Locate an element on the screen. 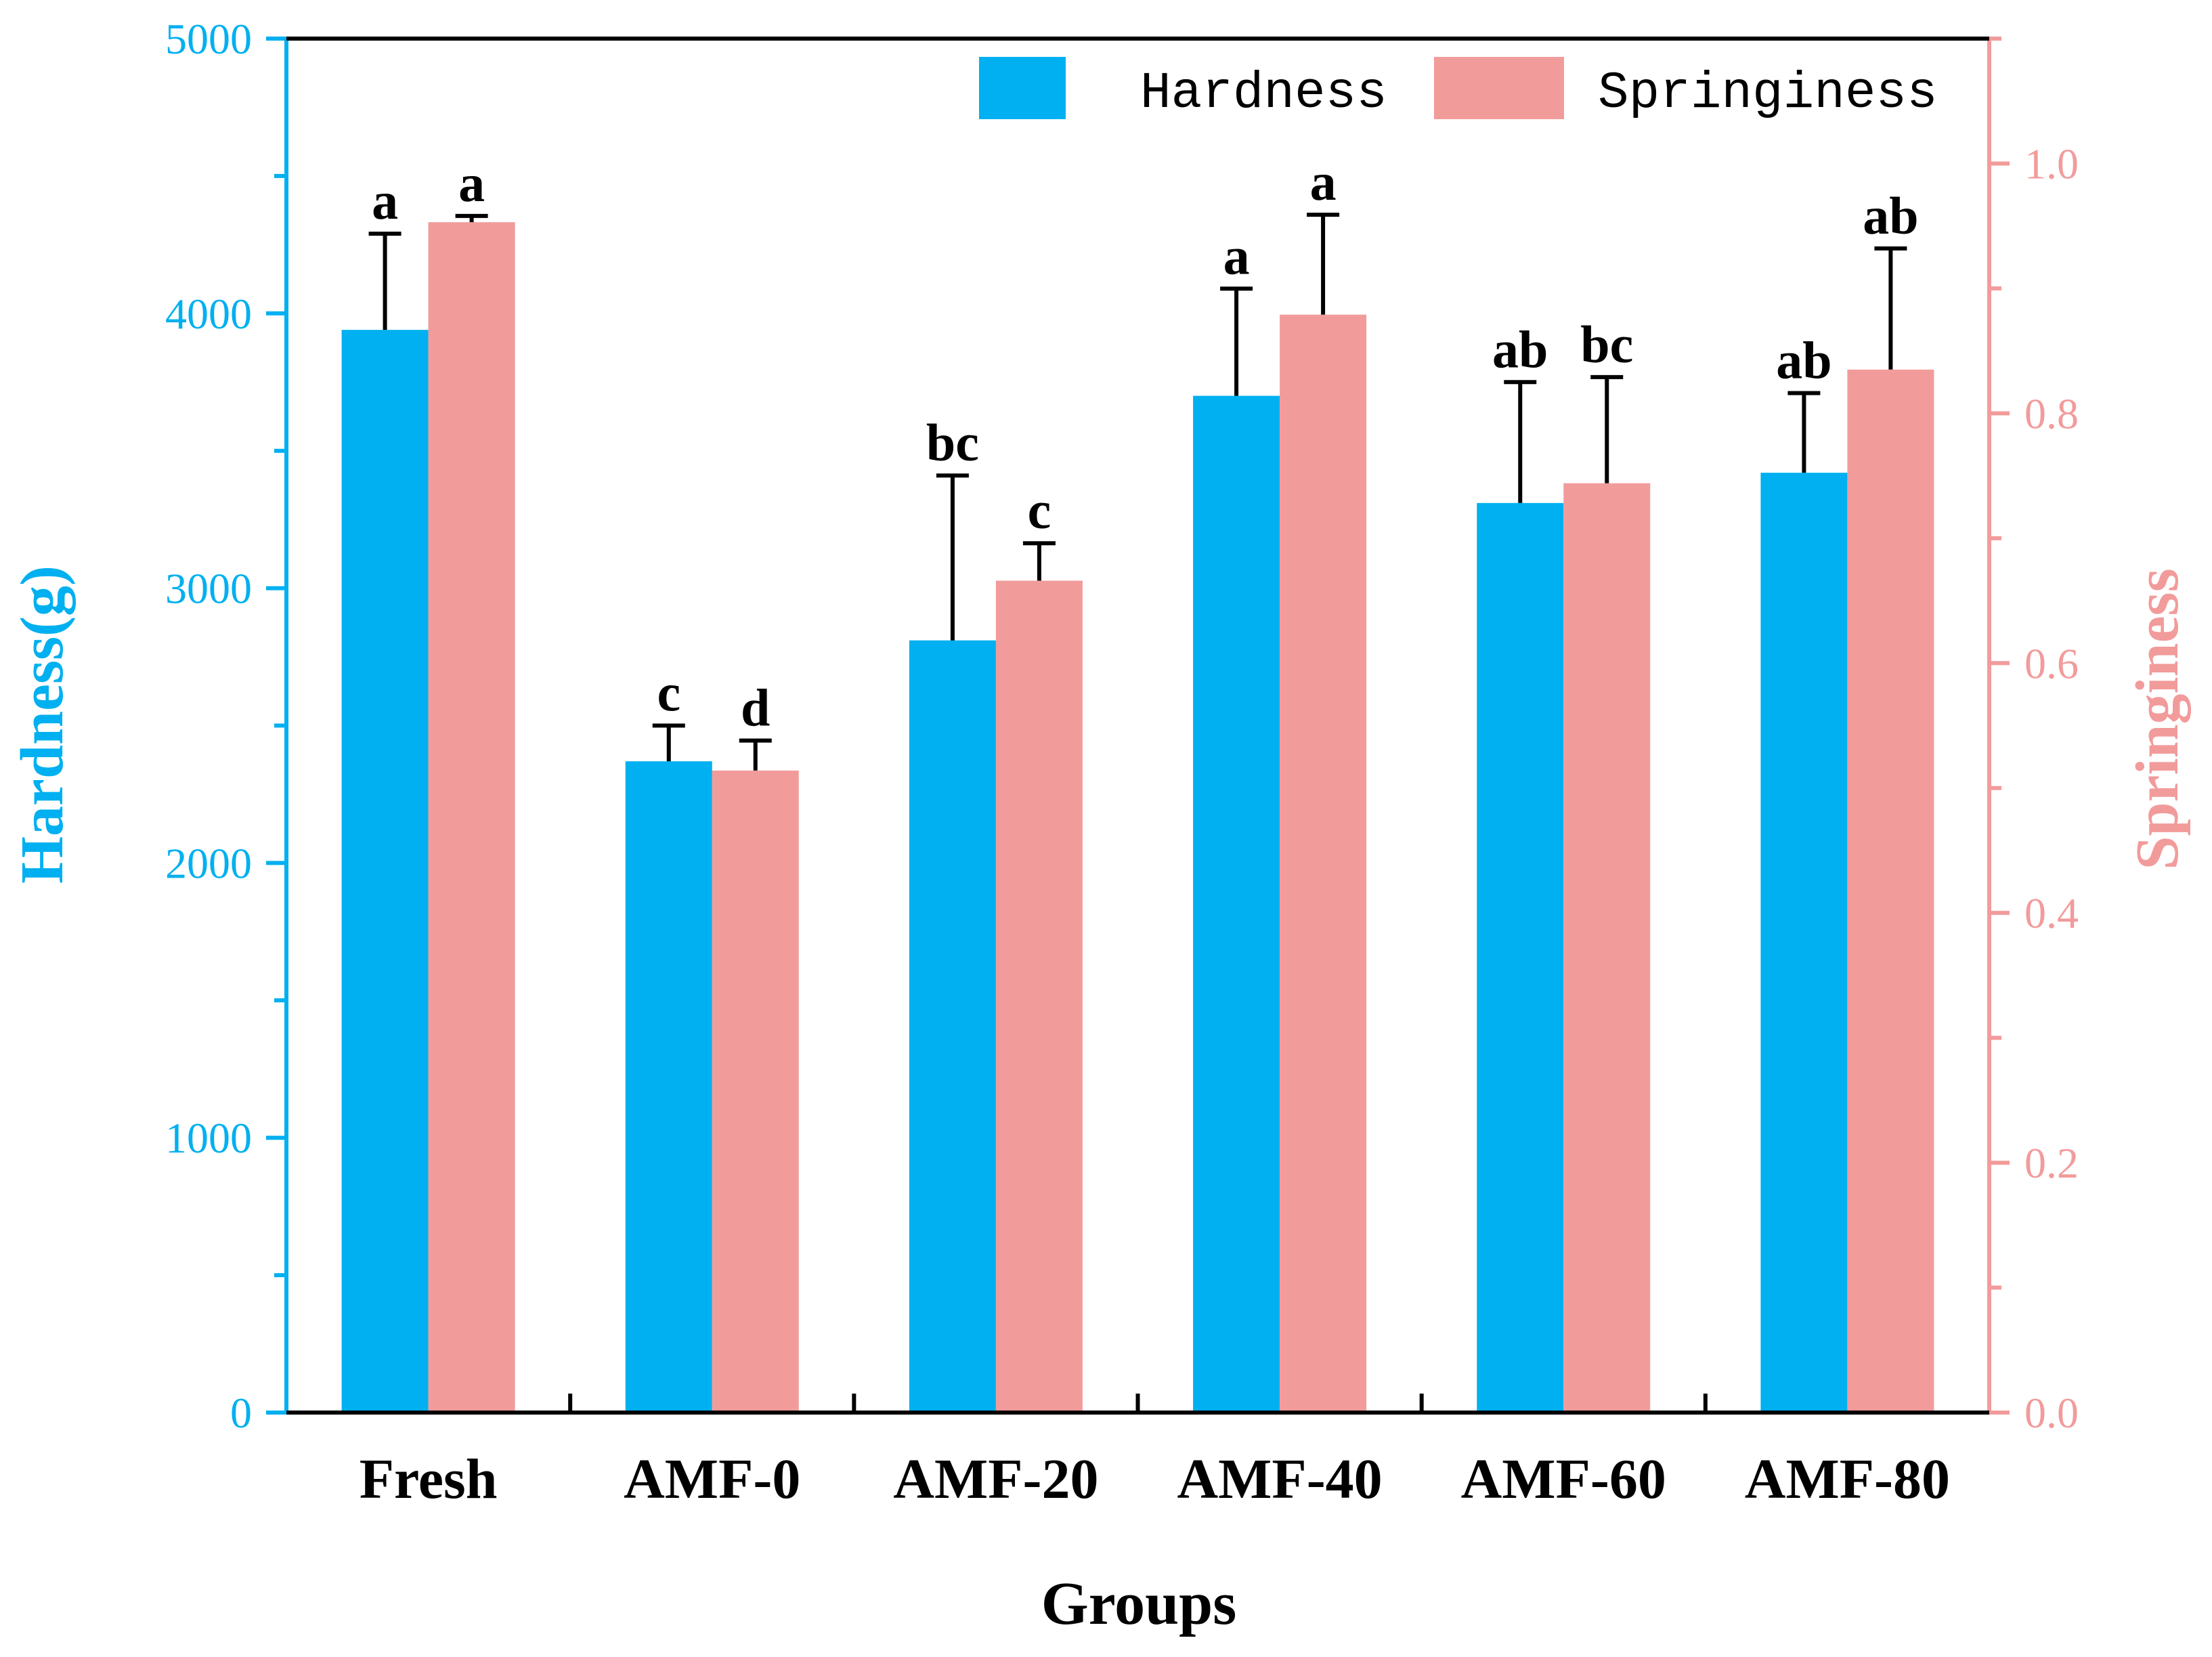 The width and height of the screenshot is (2212, 1657). sig-label-springiness-amf-20: c is located at coordinates (1039, 510).